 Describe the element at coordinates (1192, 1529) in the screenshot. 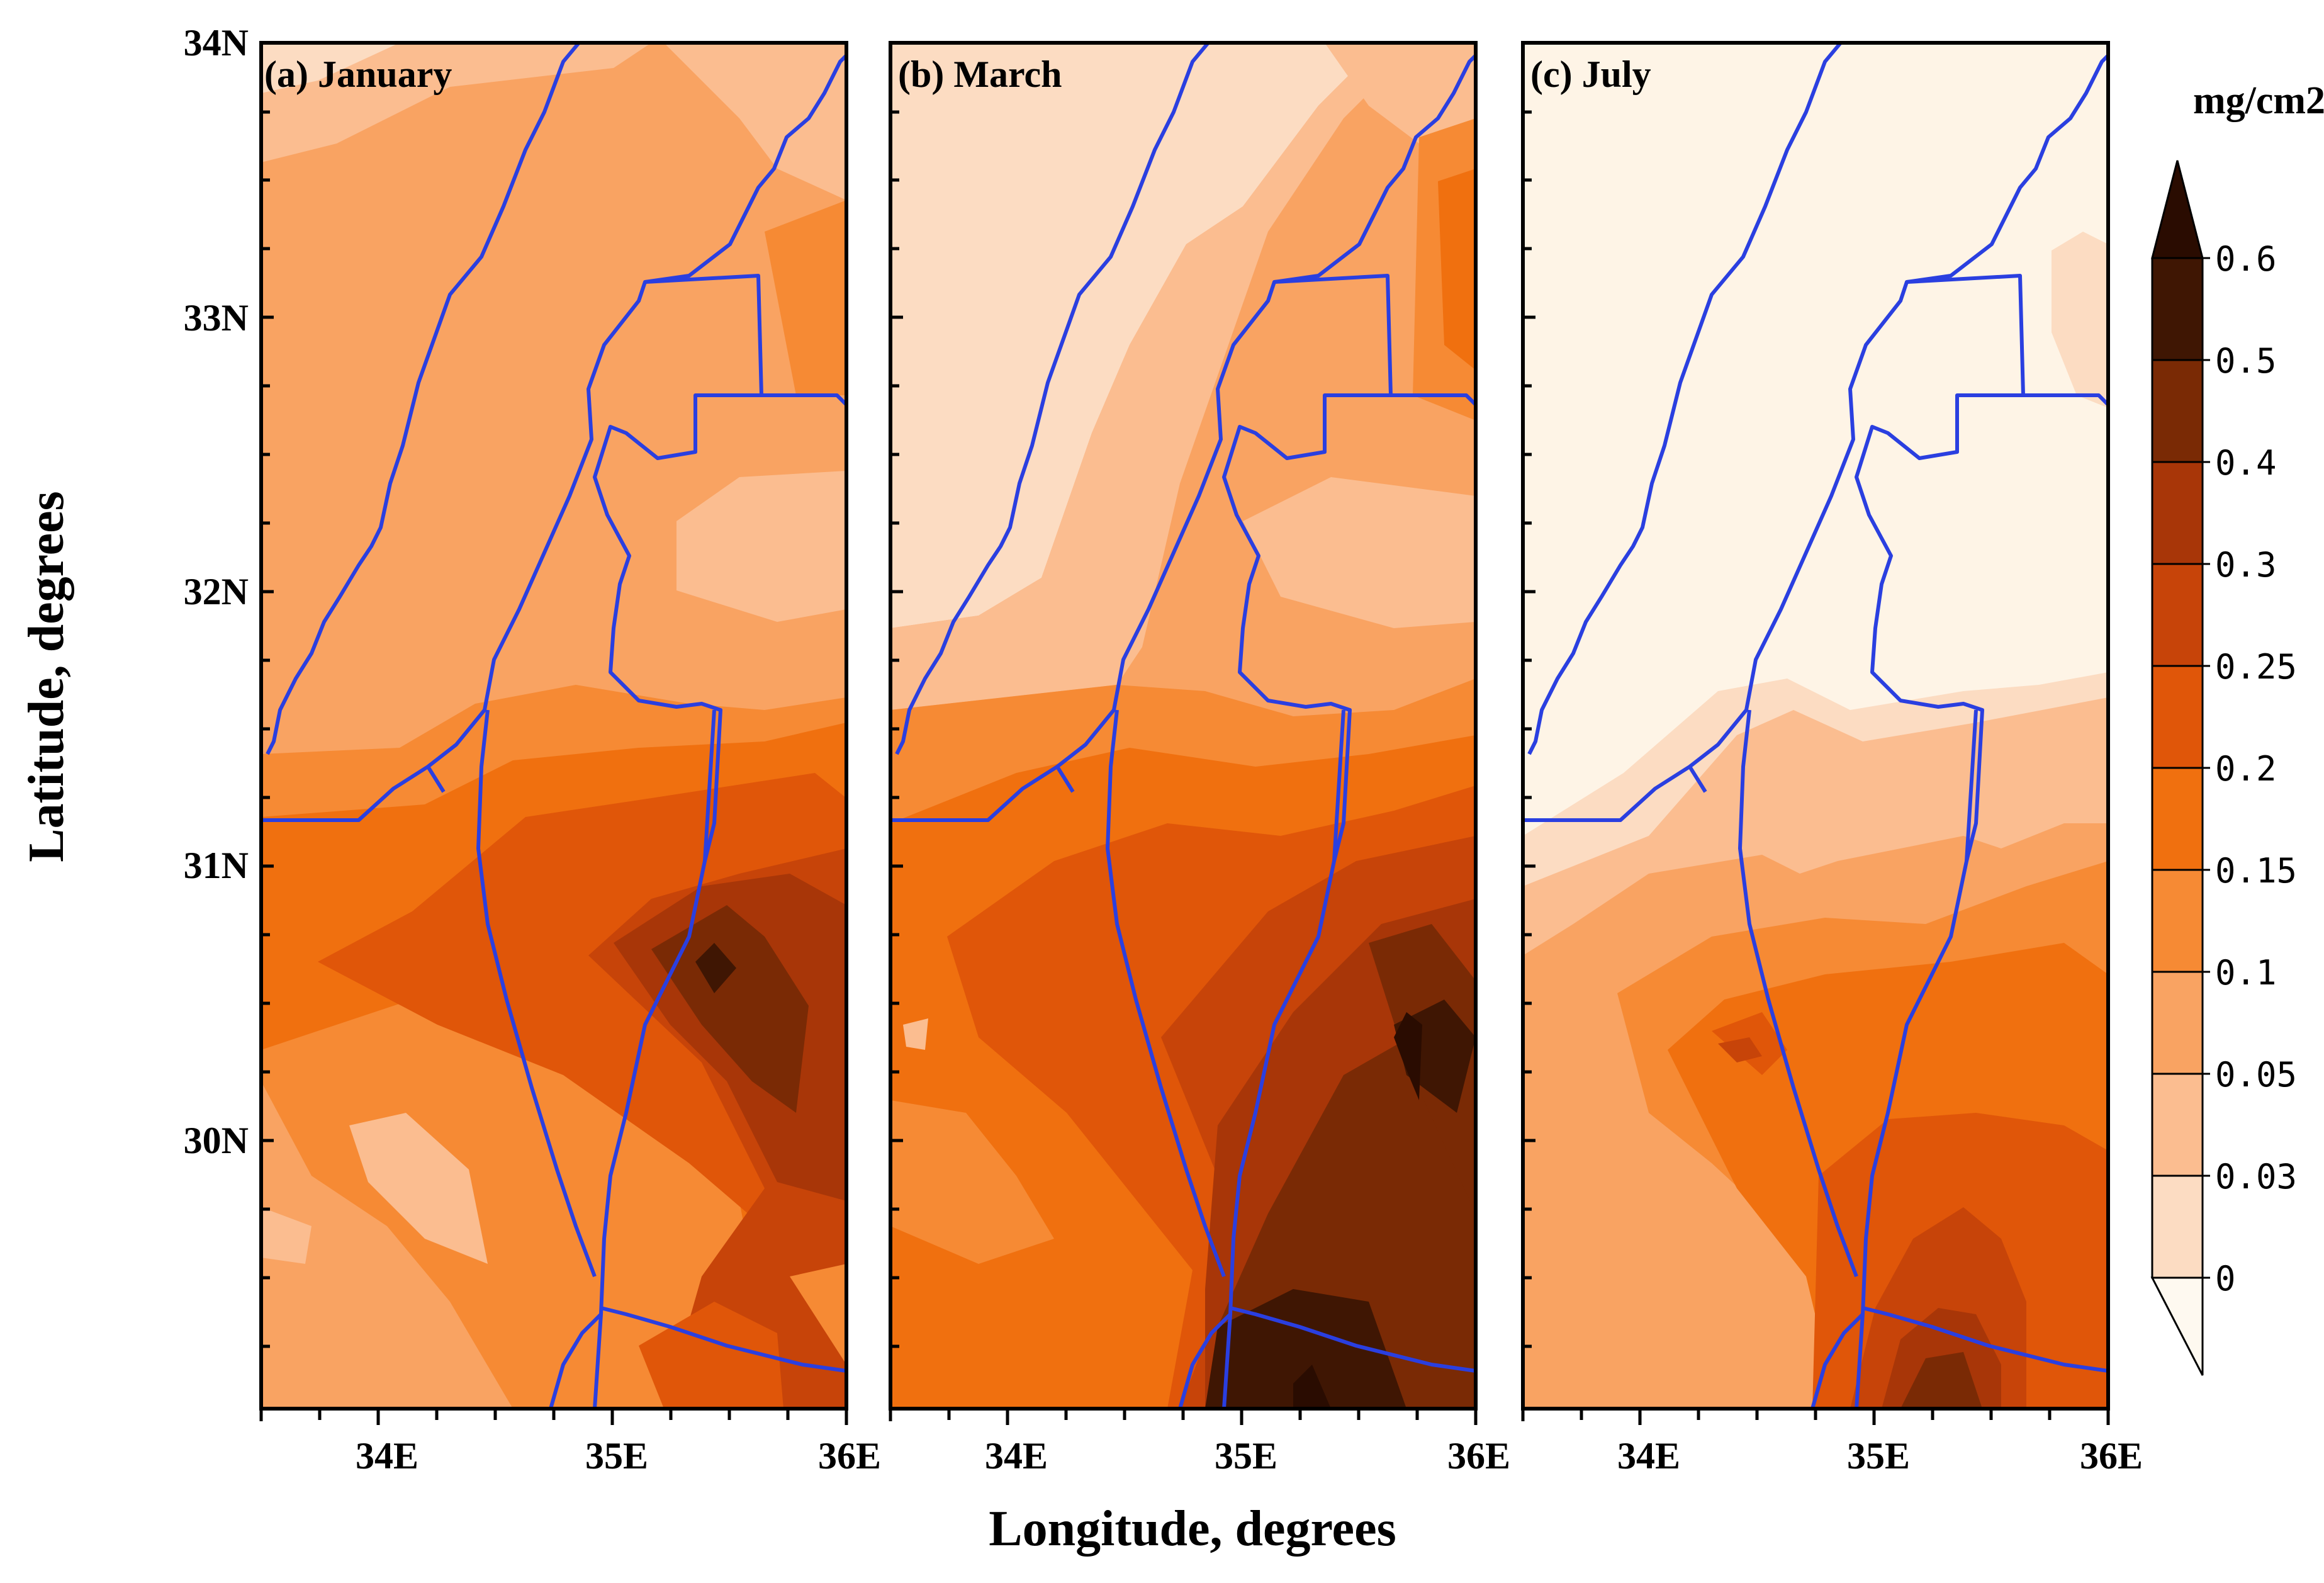

I see `x-axis-label: Longitude, degrees` at that location.